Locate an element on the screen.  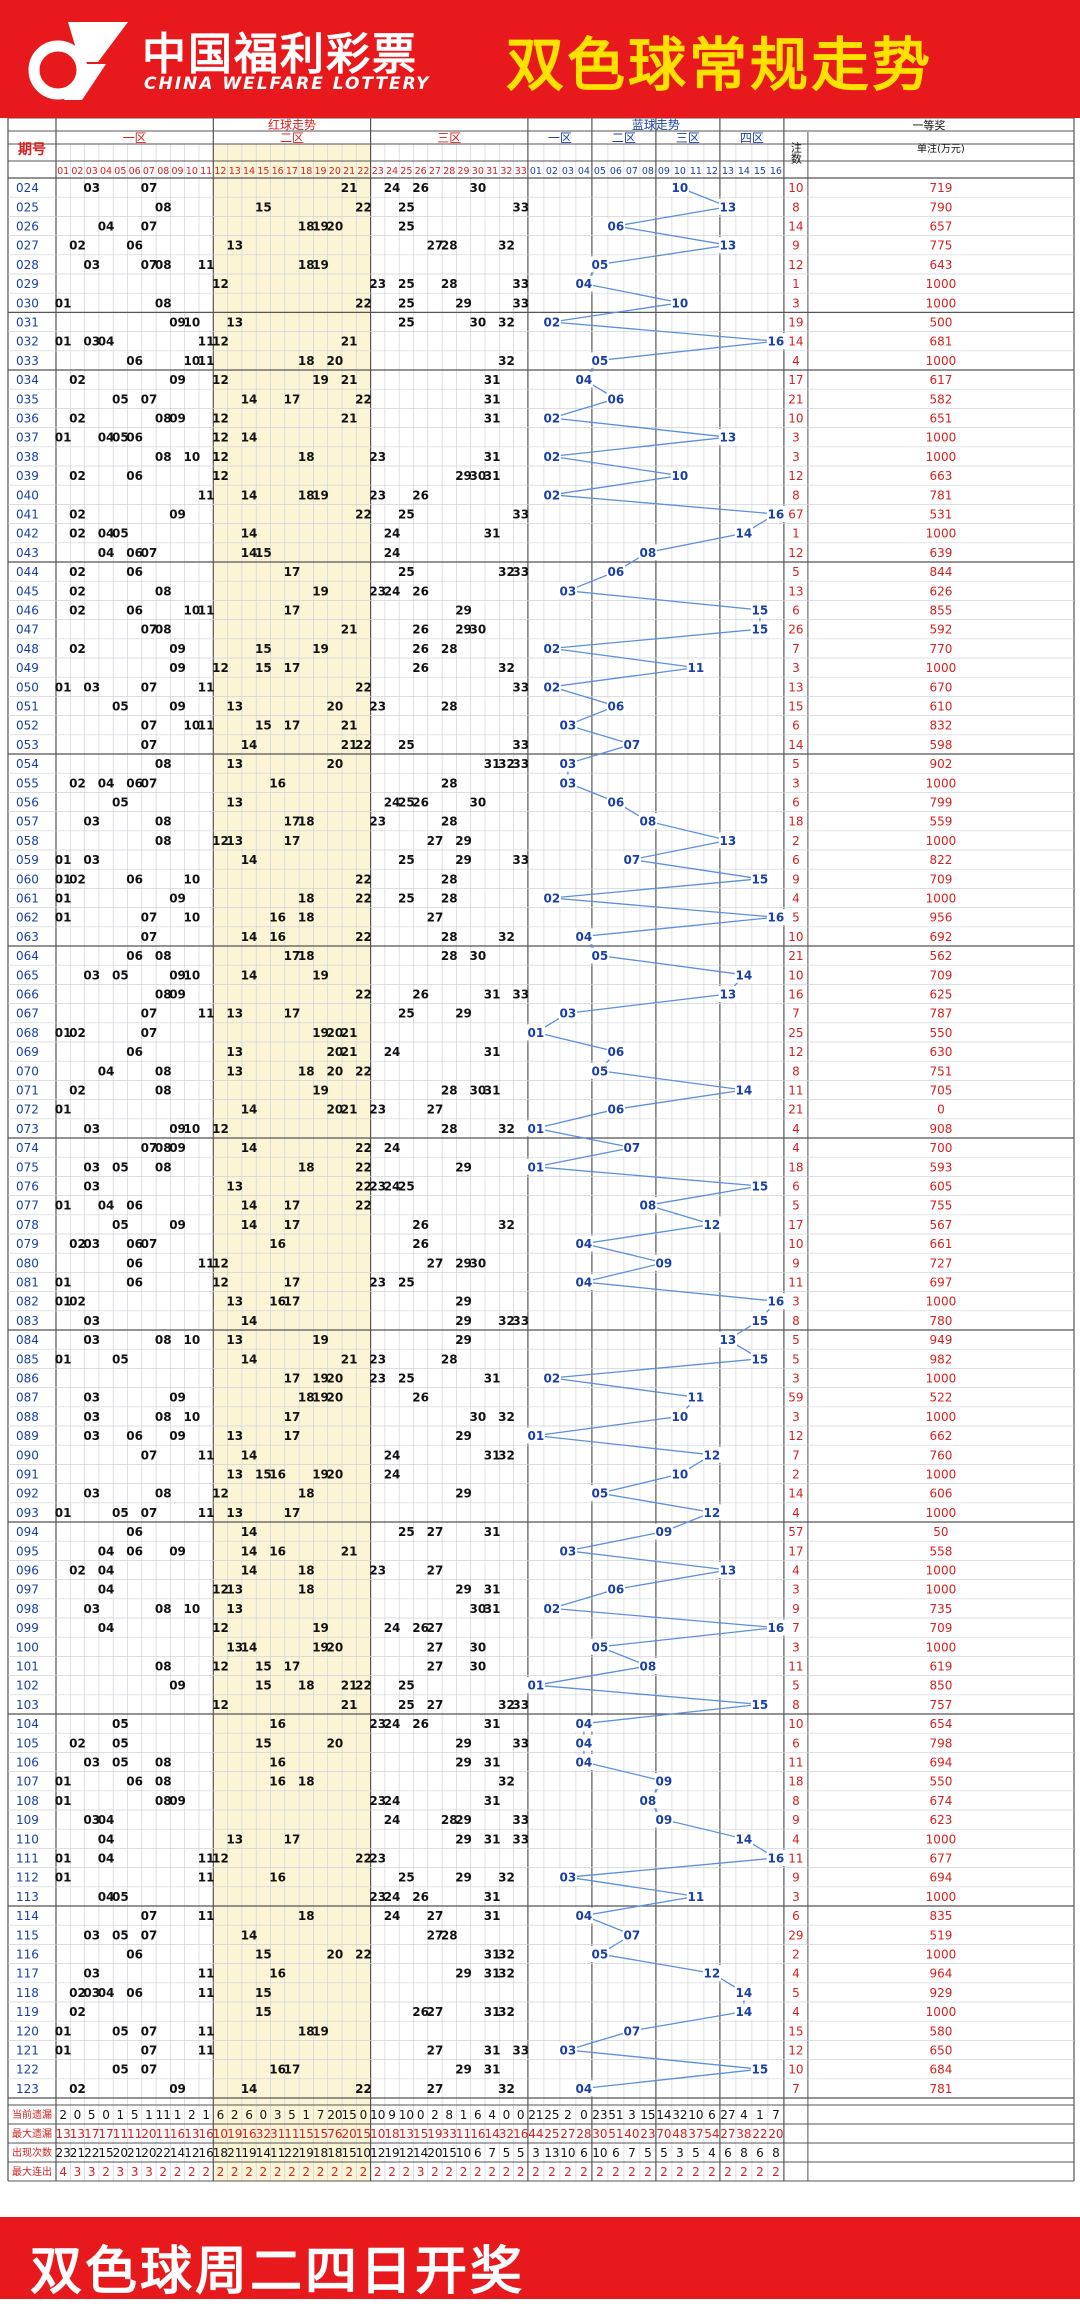
blue-zone-label: 三区 is located at coordinates (688, 138).